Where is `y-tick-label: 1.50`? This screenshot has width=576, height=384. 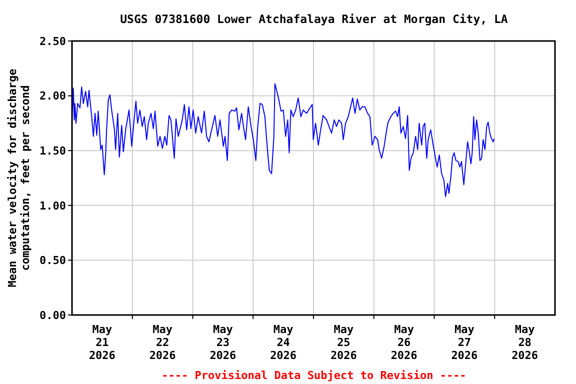
y-tick-label: 1.50 is located at coordinates (53, 151).